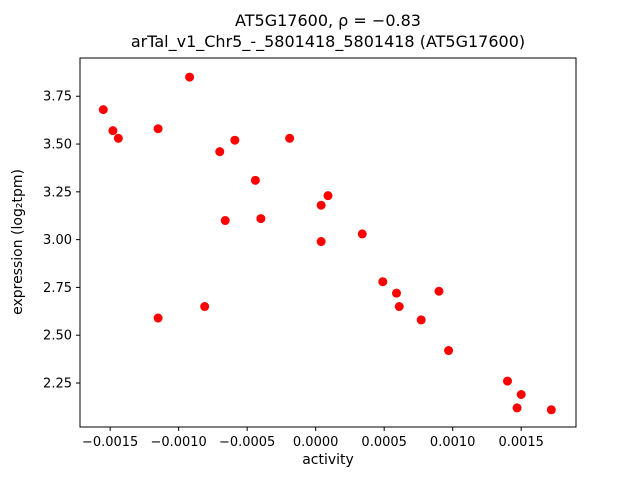 The width and height of the screenshot is (640, 480). I want to click on y-tick-label: 2.50, so click(57, 336).